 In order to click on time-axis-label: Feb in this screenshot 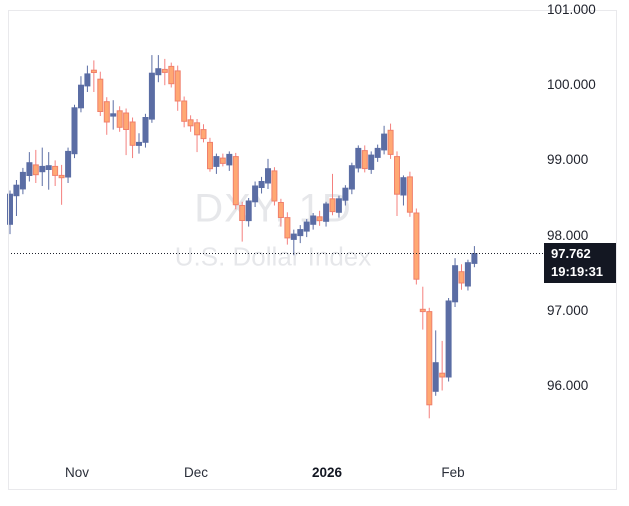, I will do `click(453, 472)`.